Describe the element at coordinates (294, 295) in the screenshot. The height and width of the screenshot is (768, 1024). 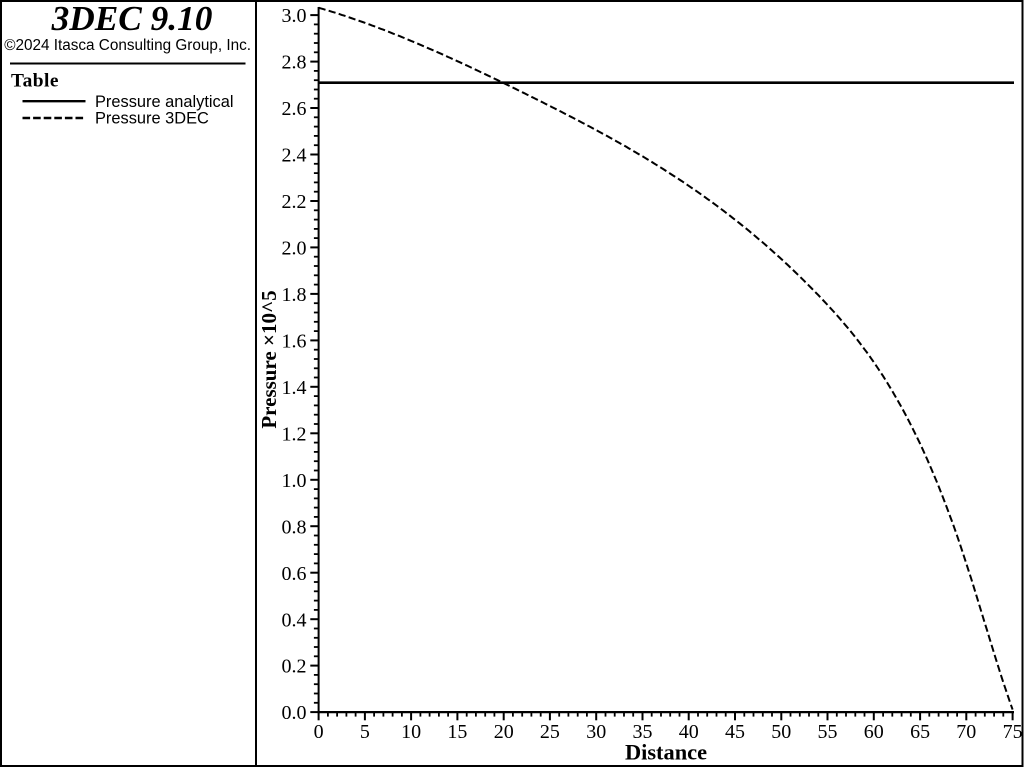
I see `svg-text: 1.8` at that location.